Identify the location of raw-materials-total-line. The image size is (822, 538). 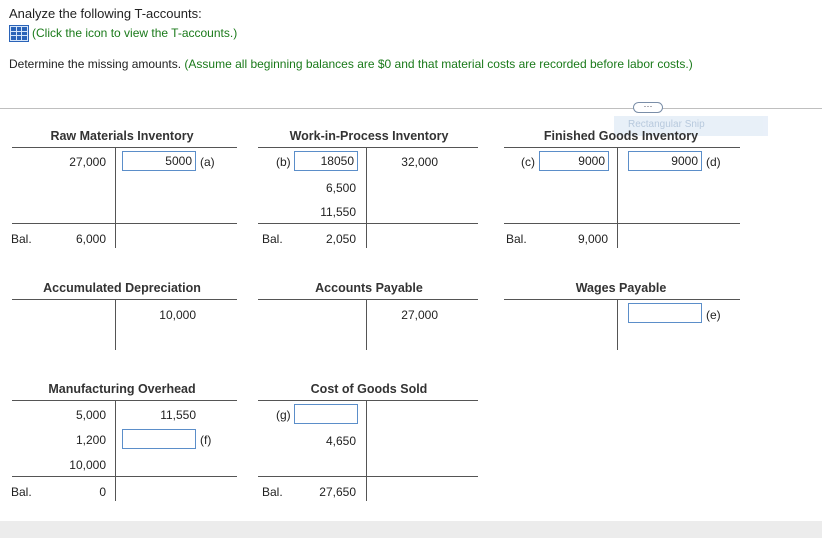
(124, 223).